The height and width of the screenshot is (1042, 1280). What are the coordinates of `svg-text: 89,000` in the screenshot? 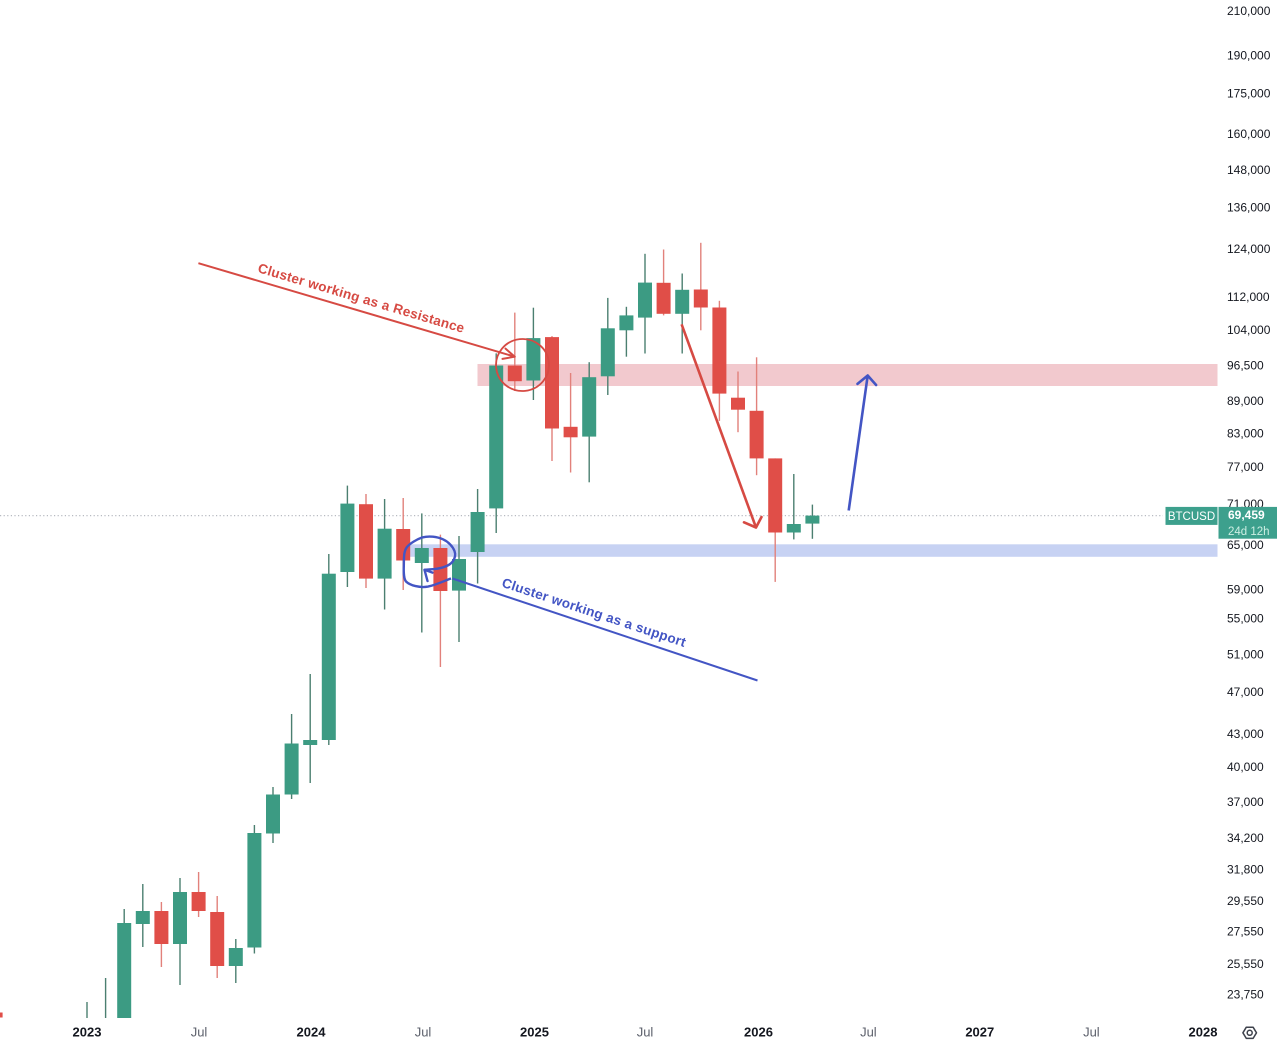 It's located at (1245, 401).